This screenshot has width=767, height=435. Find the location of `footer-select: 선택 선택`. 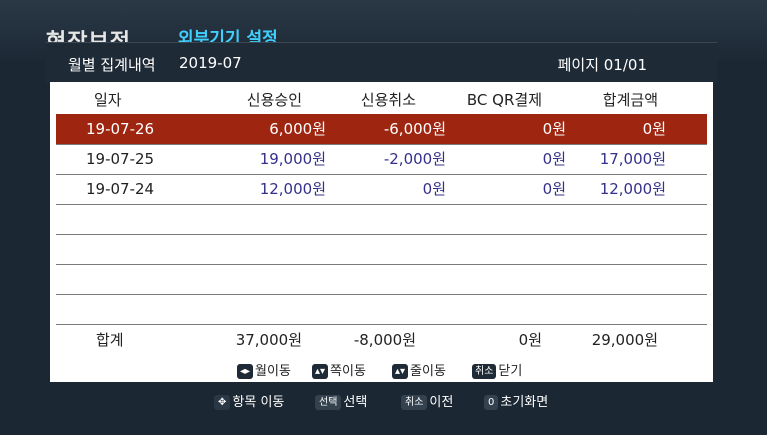

footer-select: 선택 선택 is located at coordinates (341, 400).